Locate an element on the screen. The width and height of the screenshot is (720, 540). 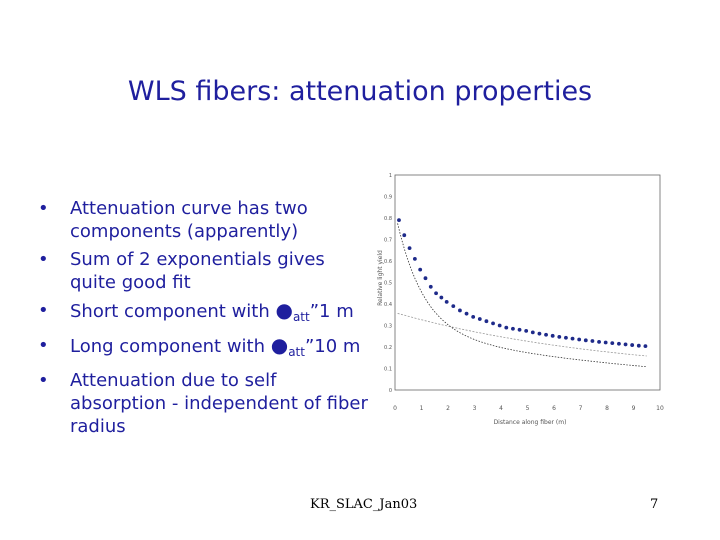
bullet-text: Long component with is located at coordinates (170, 346).